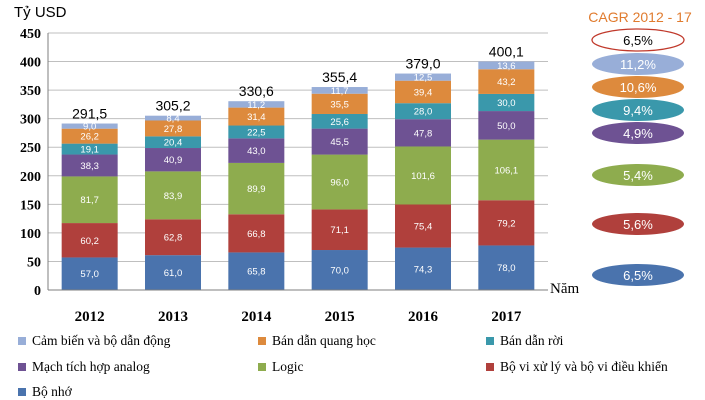 The width and height of the screenshot is (705, 400). I want to click on data-label: 30,0, so click(506, 103).